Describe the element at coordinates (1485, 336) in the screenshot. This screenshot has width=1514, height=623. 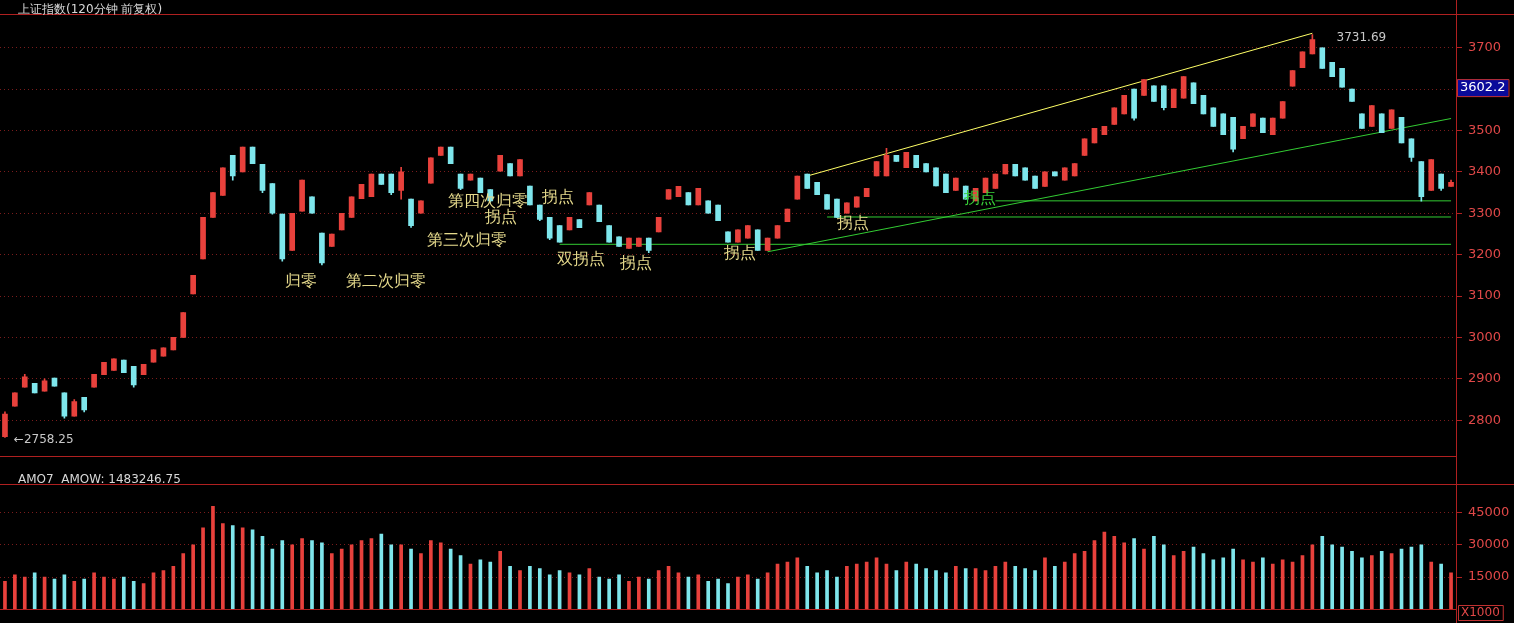
I see `y-tick-label: 3000` at that location.